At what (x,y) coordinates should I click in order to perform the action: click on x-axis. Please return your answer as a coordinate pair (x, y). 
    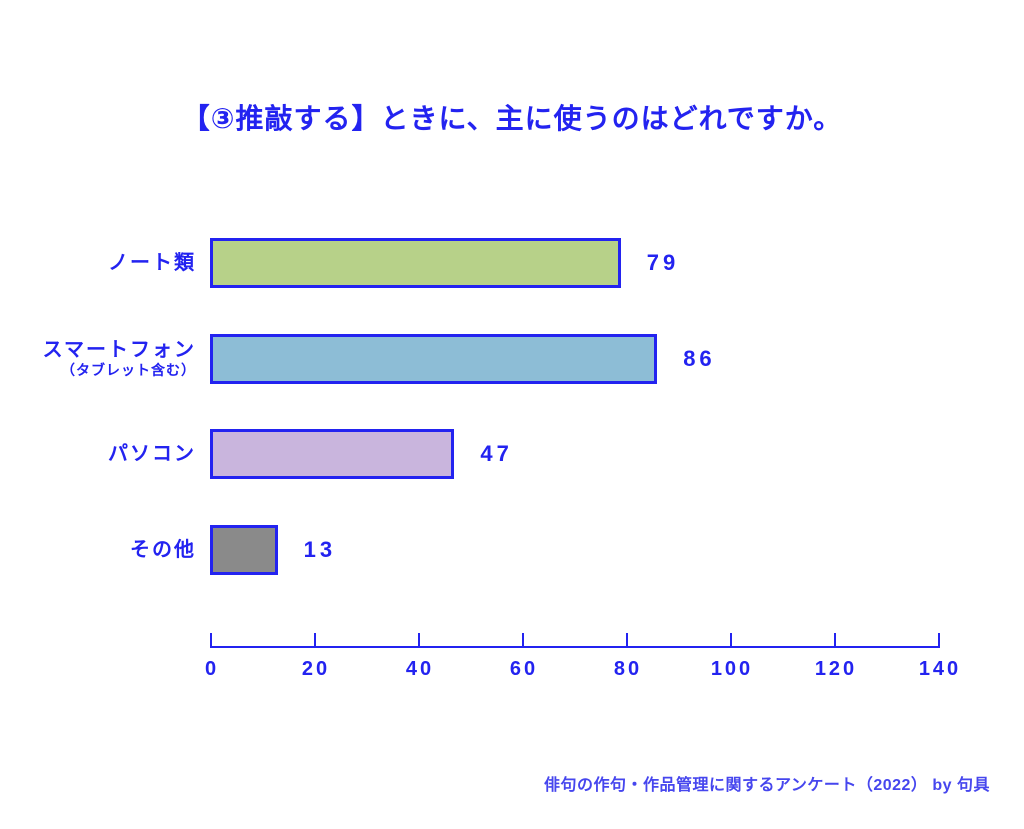
    Looking at the image, I should click on (575, 640).